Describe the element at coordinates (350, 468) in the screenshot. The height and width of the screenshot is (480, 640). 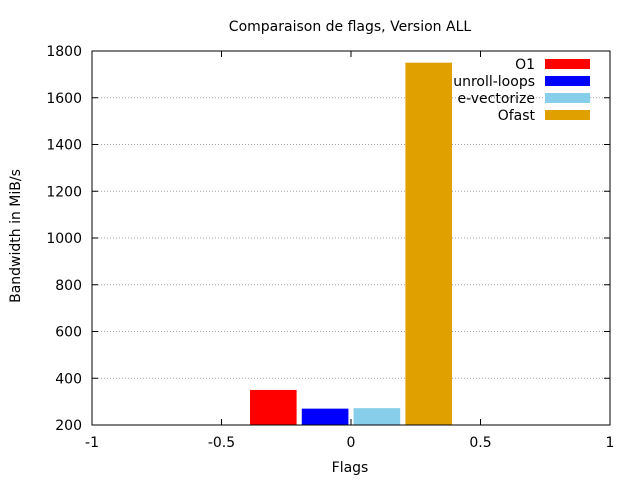
I see `x-axis-label: Flags` at that location.